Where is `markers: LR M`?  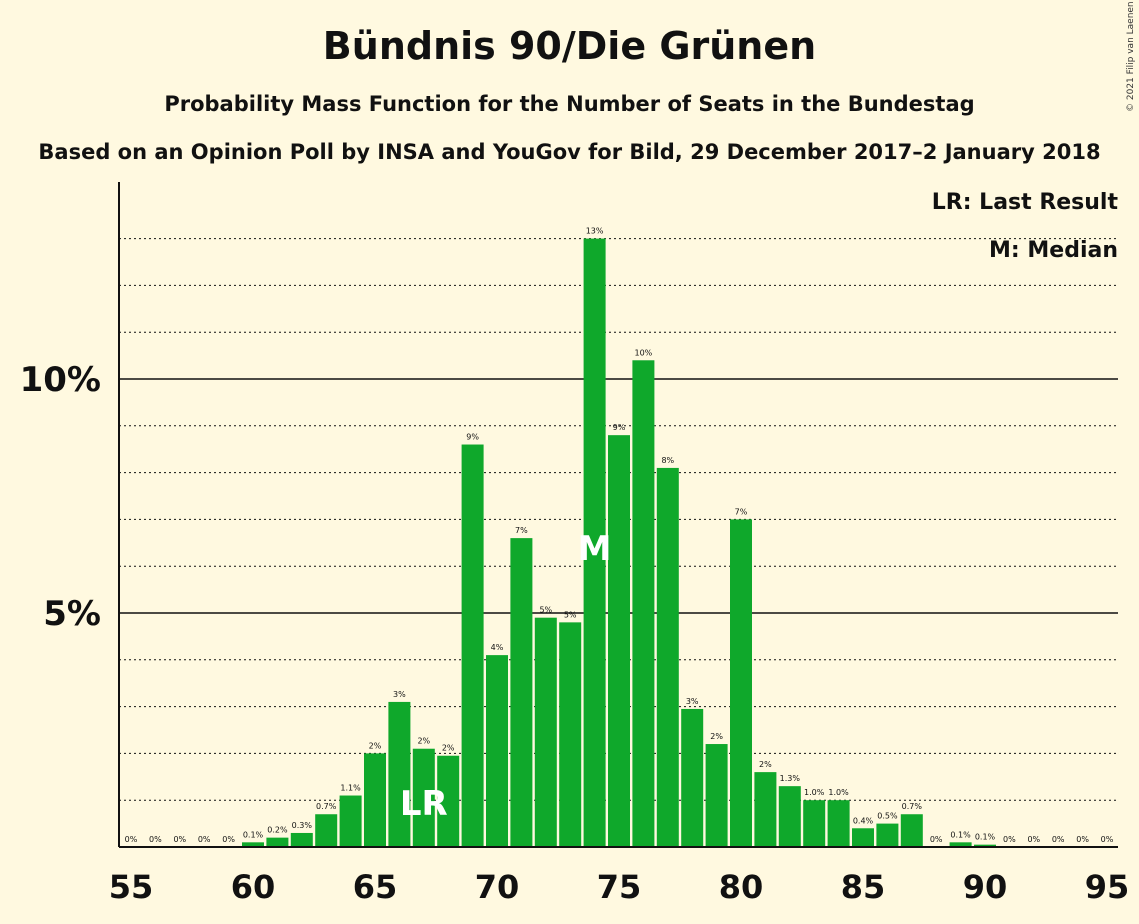 markers: LR M is located at coordinates (506, 676).